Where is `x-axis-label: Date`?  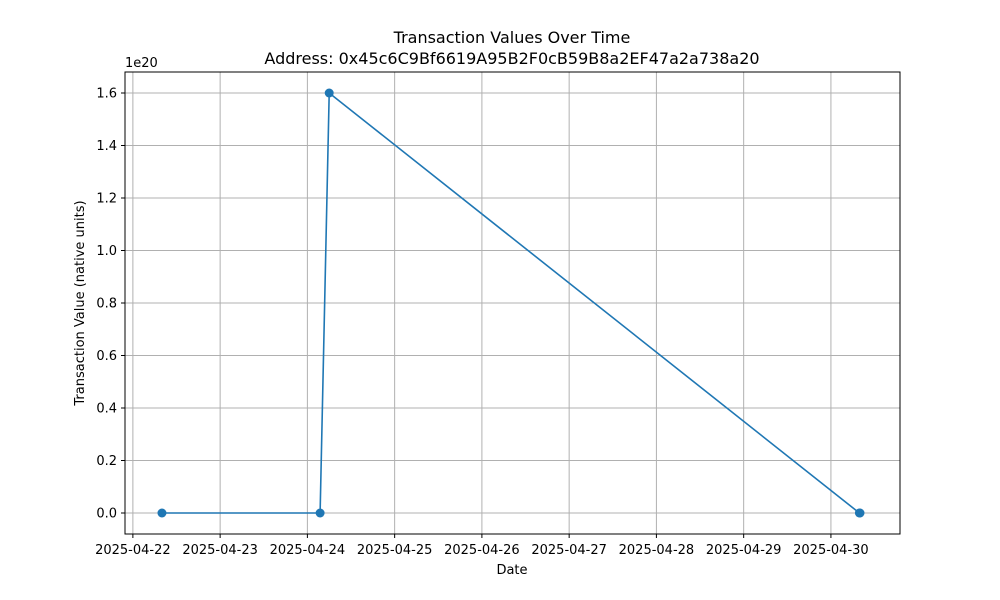 x-axis-label: Date is located at coordinates (511, 570).